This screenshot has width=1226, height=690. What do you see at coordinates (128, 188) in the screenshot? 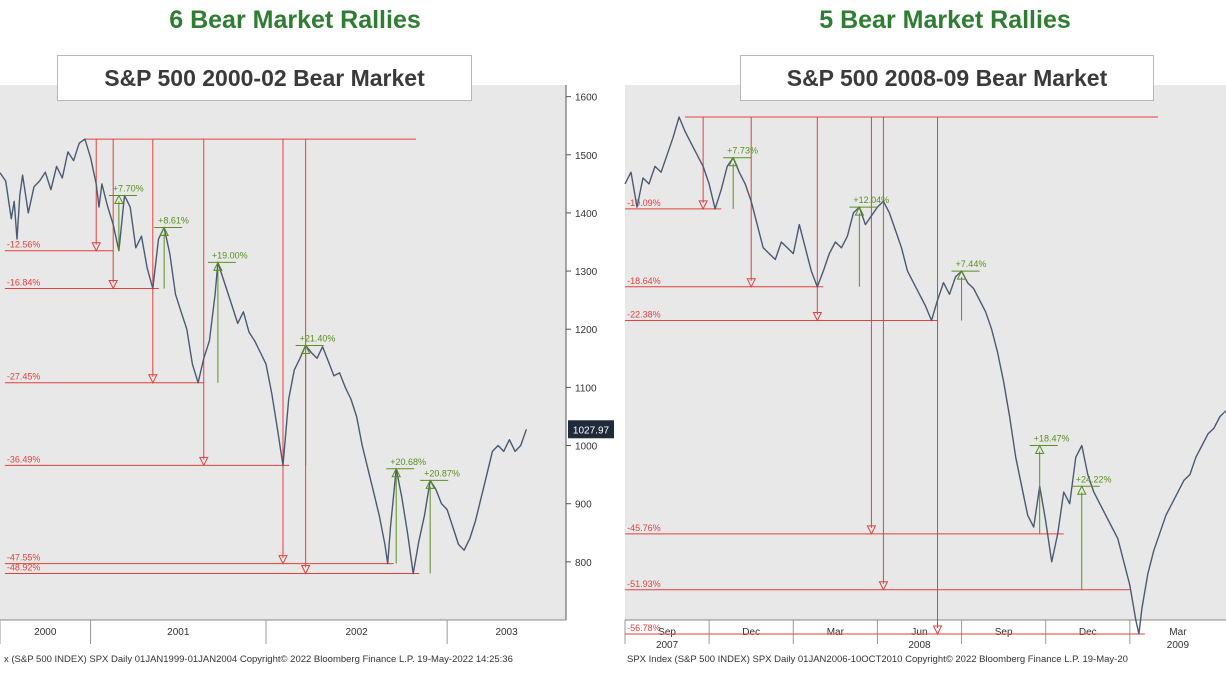
I see `left-rally-label: +7.70%` at bounding box center [128, 188].